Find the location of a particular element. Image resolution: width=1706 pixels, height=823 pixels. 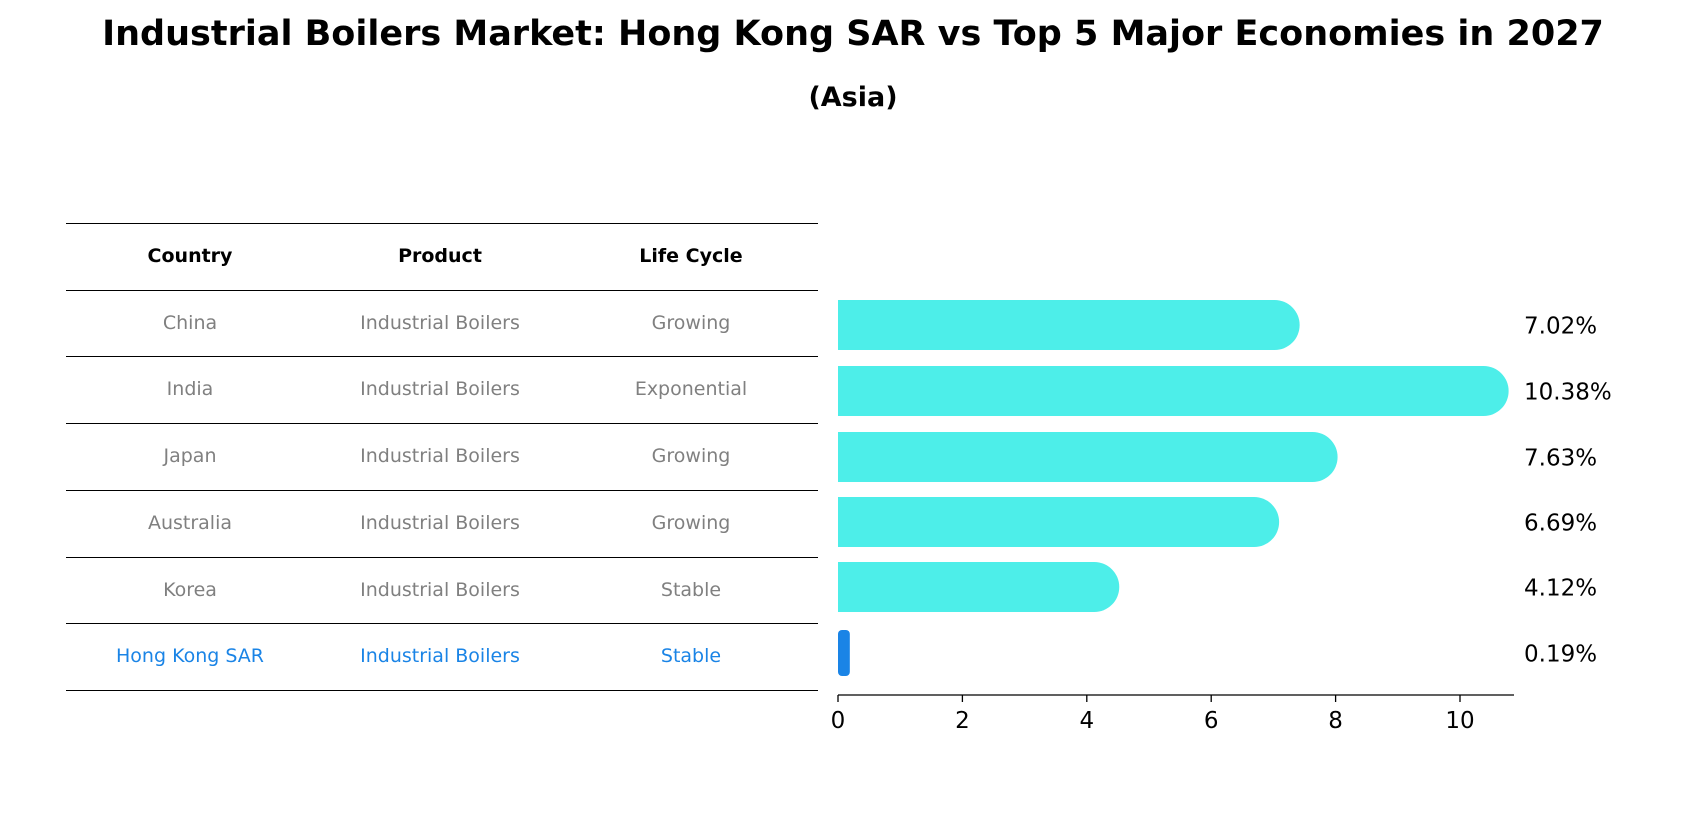

table-cell-country: India is located at coordinates (190, 389).